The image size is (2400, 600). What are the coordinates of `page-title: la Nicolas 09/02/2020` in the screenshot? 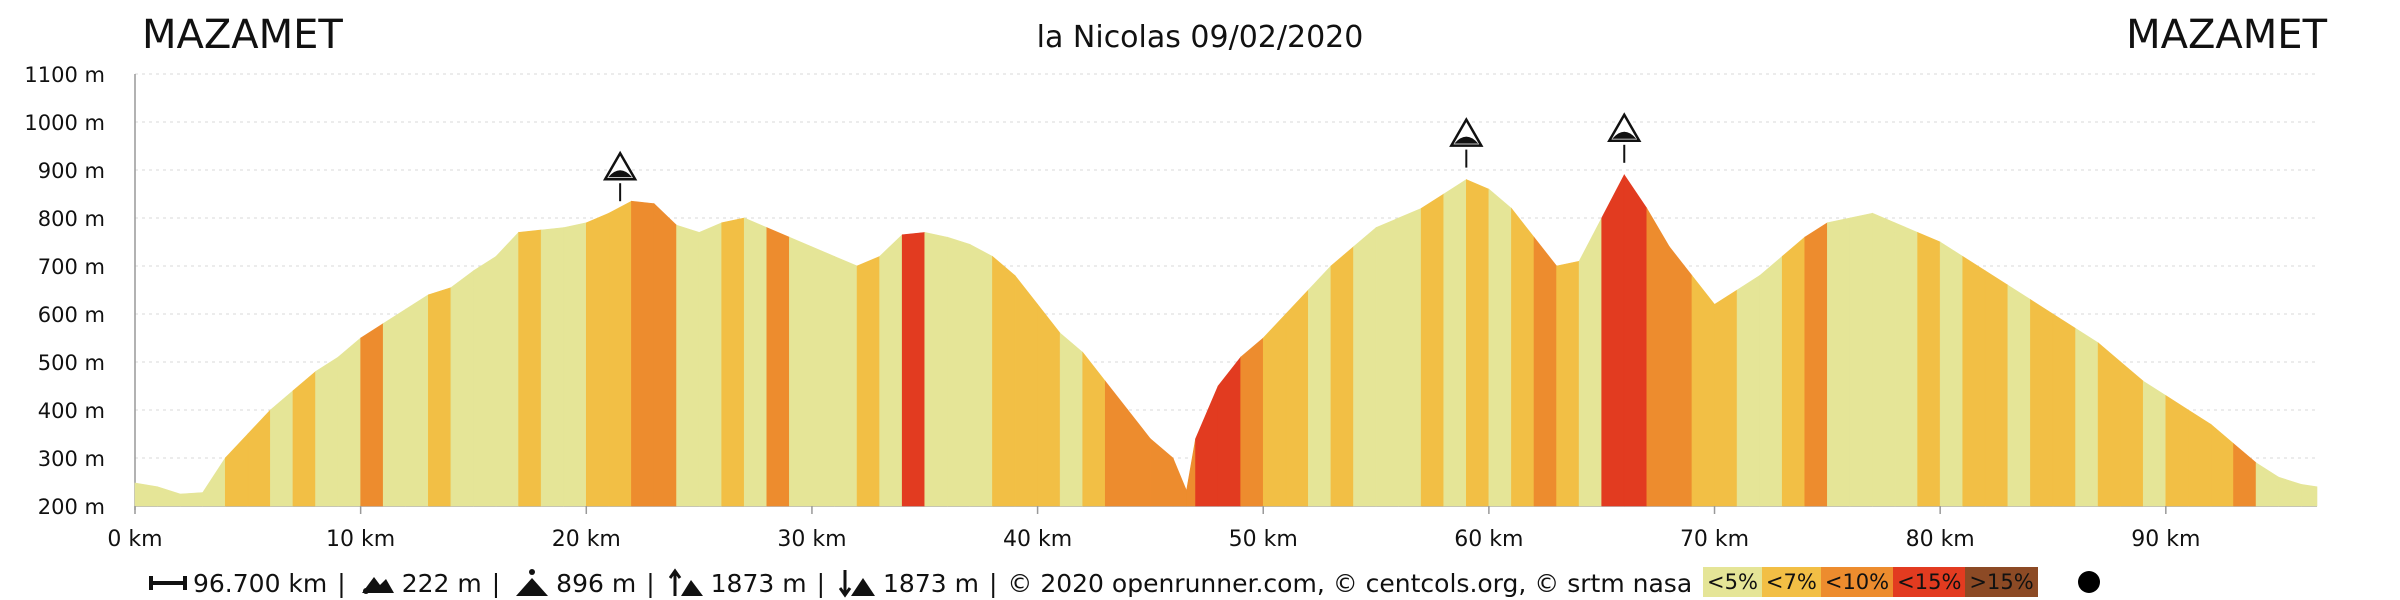 It's located at (1200, 37).